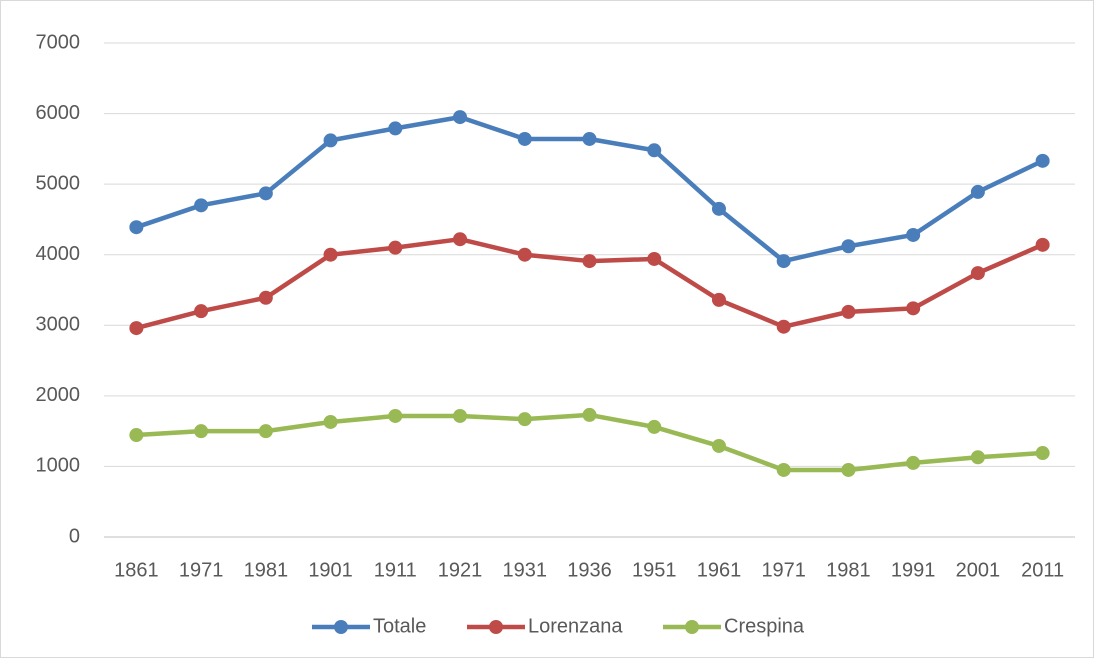  I want to click on x-tick-label: 2011, so click(1042, 570).